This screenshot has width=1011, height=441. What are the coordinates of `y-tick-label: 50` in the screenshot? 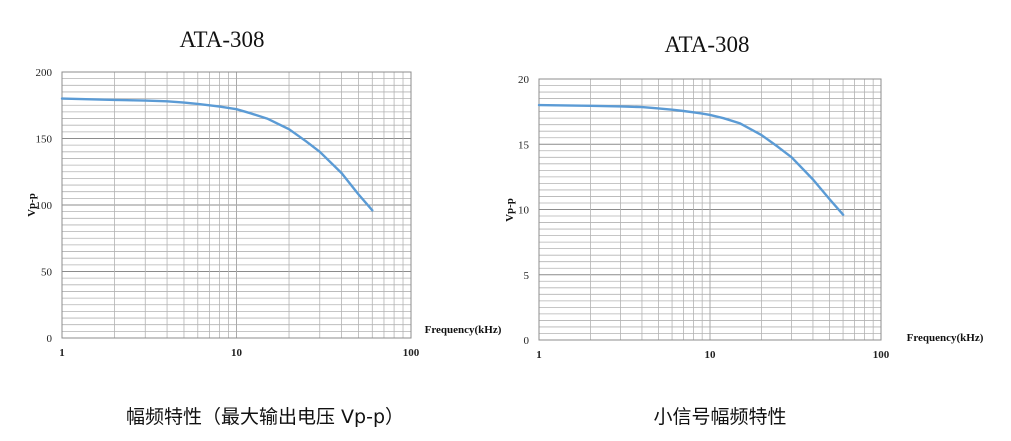 It's located at (47, 273).